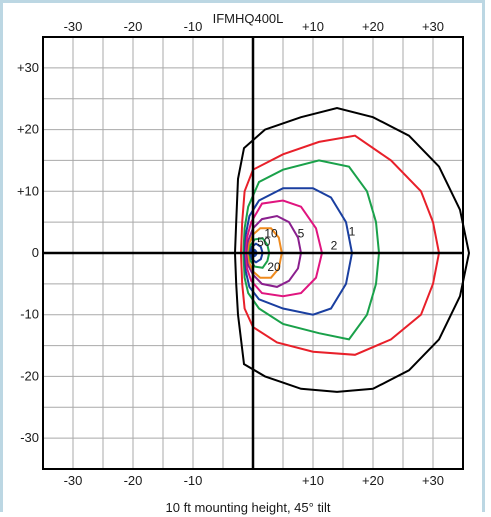 The image size is (491, 517). Describe the element at coordinates (29, 314) in the screenshot. I see `y-tick-label: -10` at that location.